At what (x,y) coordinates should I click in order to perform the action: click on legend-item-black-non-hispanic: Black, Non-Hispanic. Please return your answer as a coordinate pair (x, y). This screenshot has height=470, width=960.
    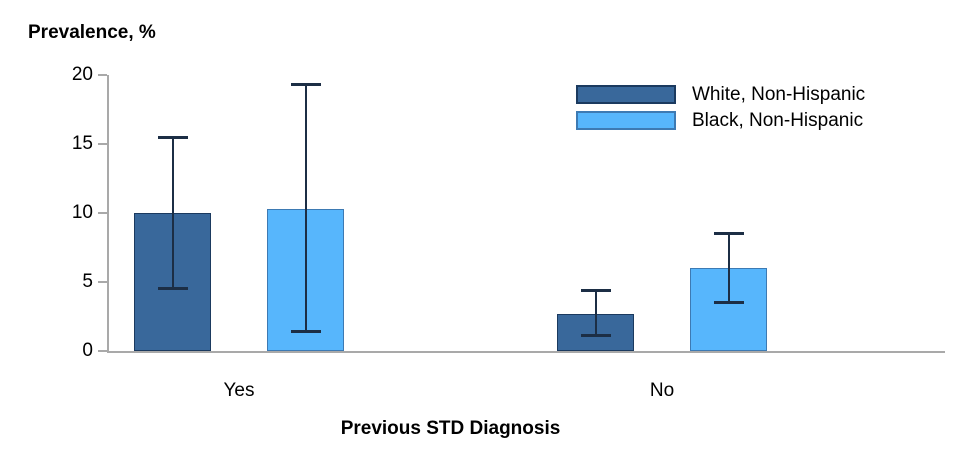
    Looking at the image, I should click on (720, 120).